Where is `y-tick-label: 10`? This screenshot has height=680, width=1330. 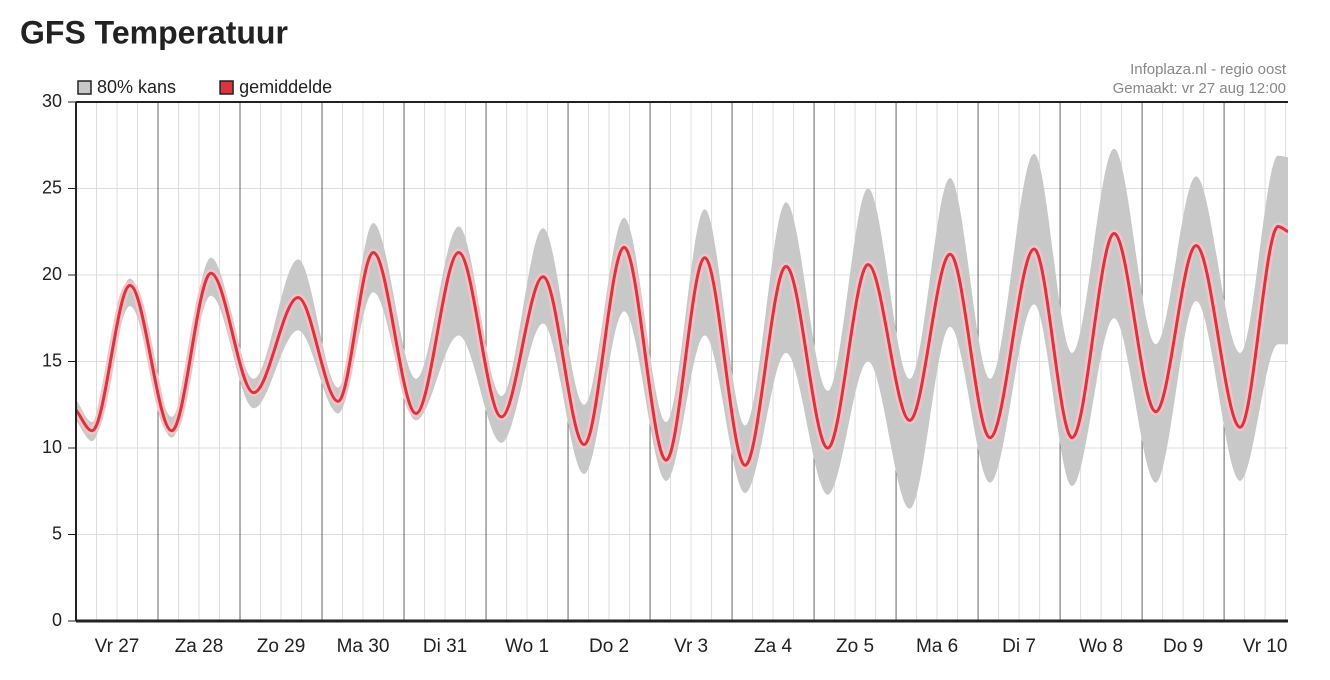 y-tick-label: 10 is located at coordinates (52, 447).